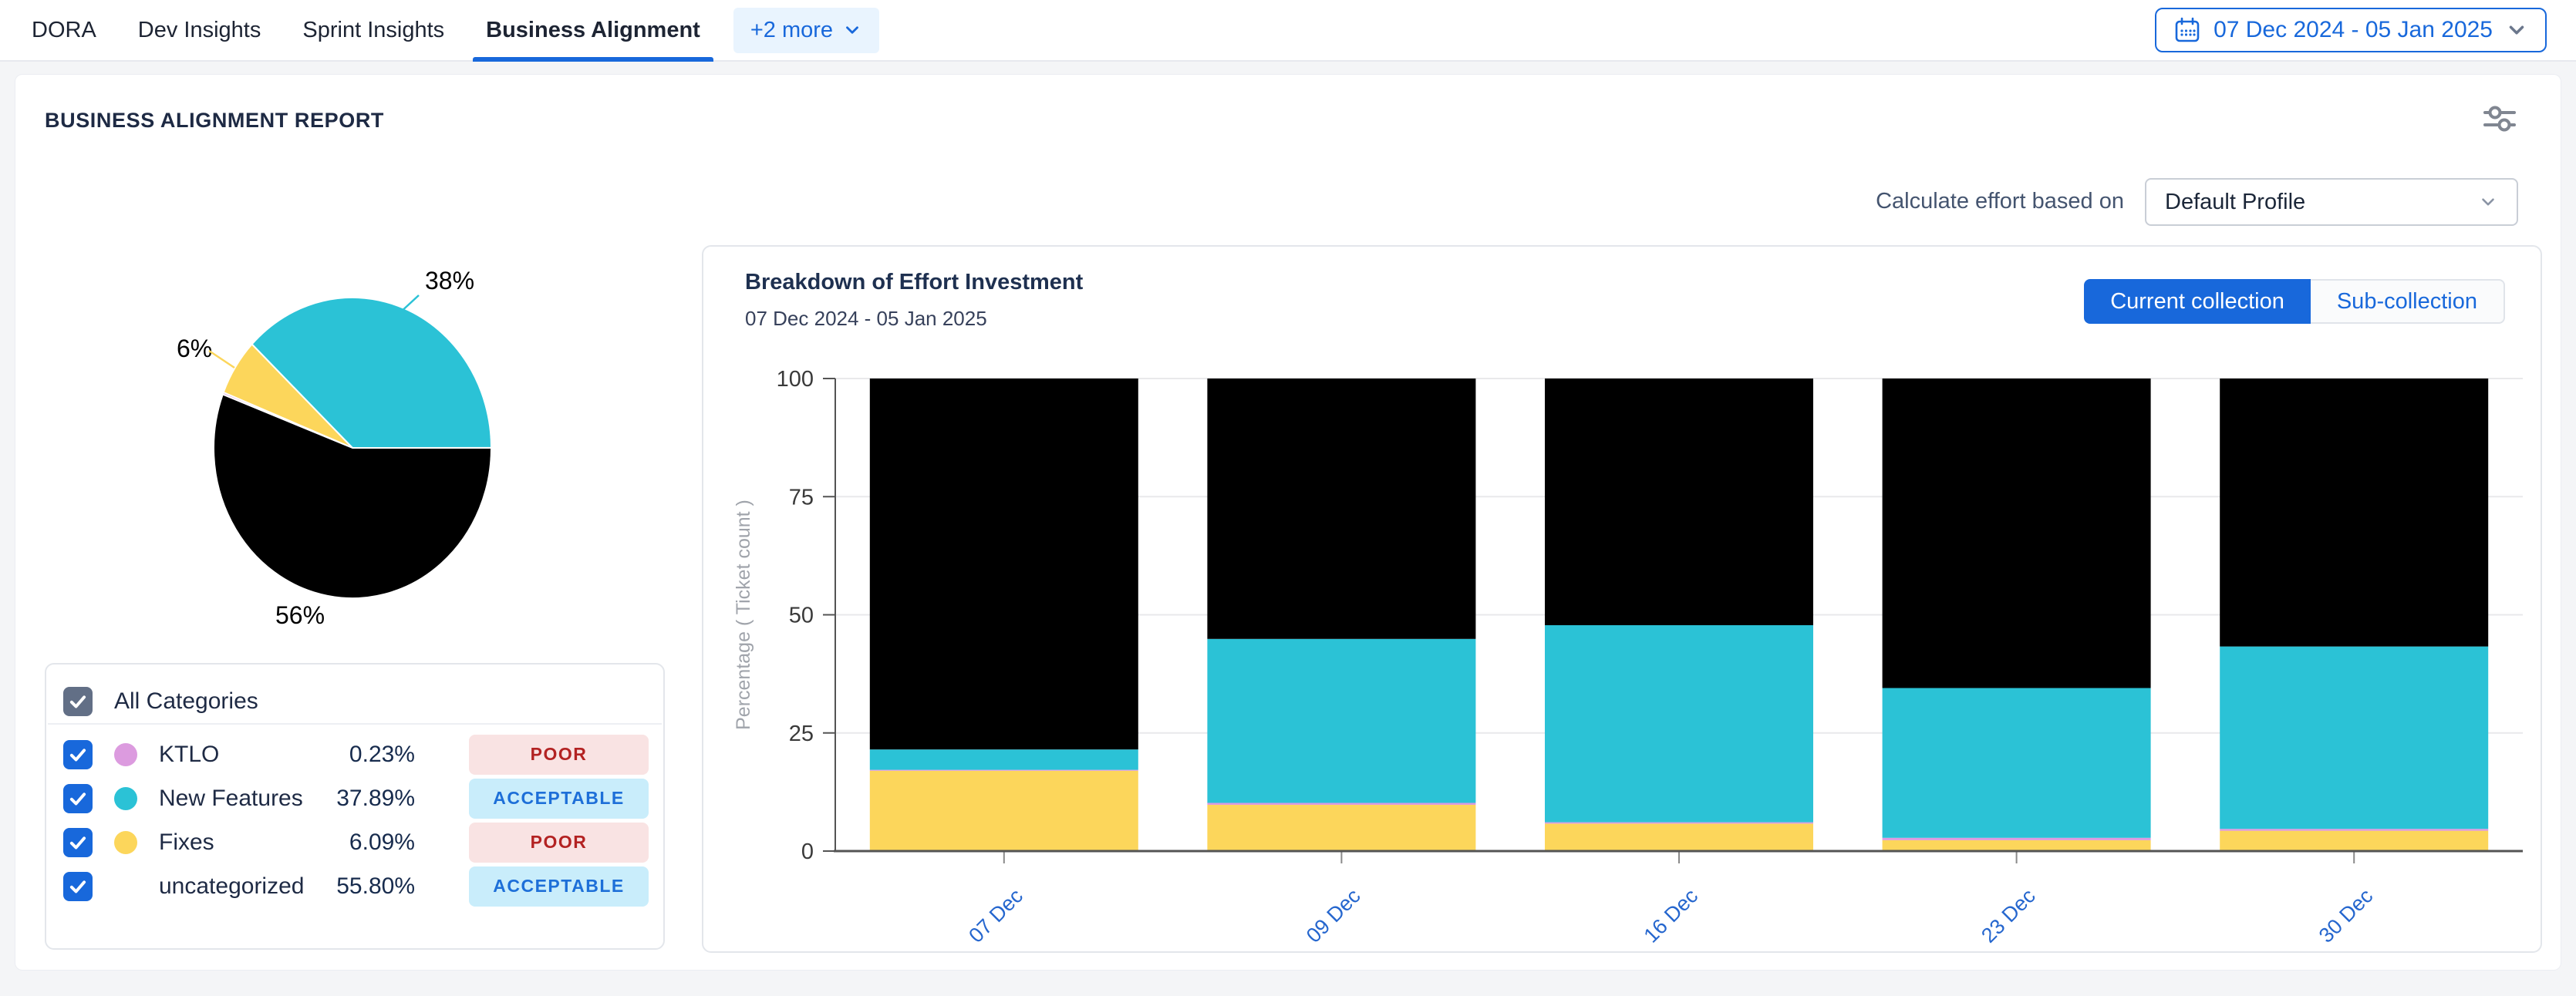 This screenshot has height=996, width=2576. I want to click on chart-title: Breakdown of Effort Investment, so click(914, 282).